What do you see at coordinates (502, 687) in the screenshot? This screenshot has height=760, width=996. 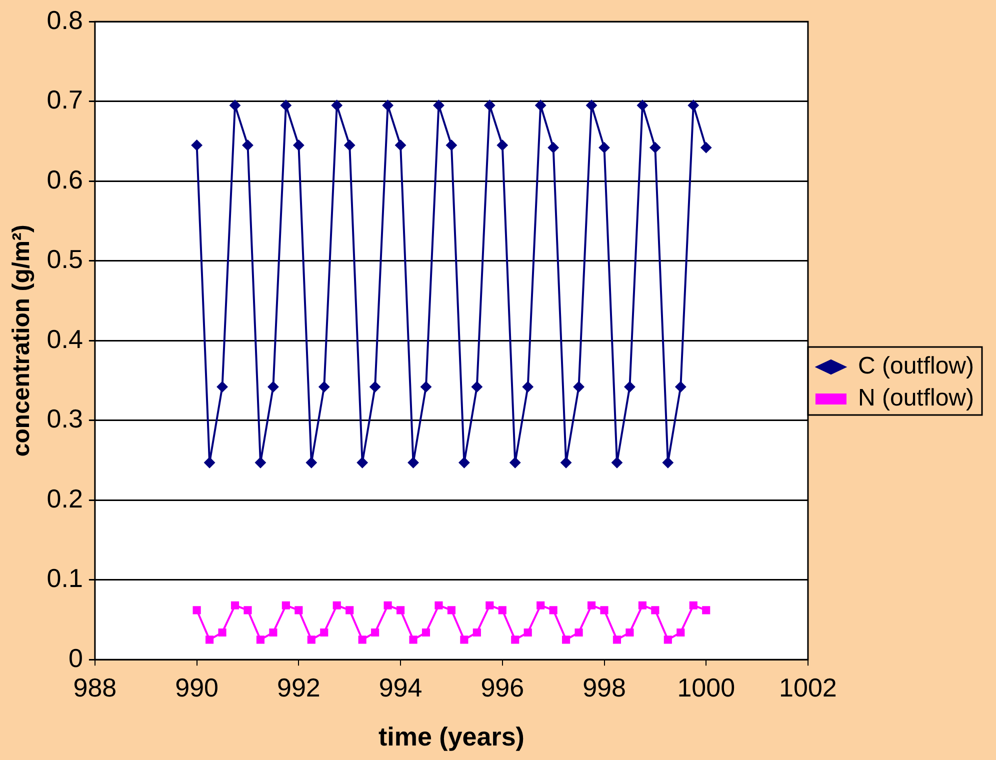 I see `x-tick-label: 996` at bounding box center [502, 687].